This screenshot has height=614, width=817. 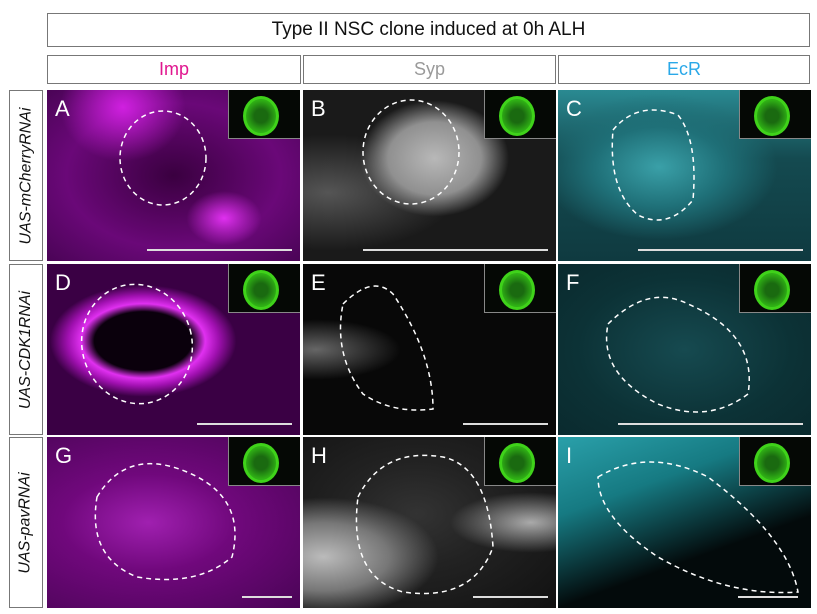 I want to click on column-label: Syp, so click(x=429, y=69).